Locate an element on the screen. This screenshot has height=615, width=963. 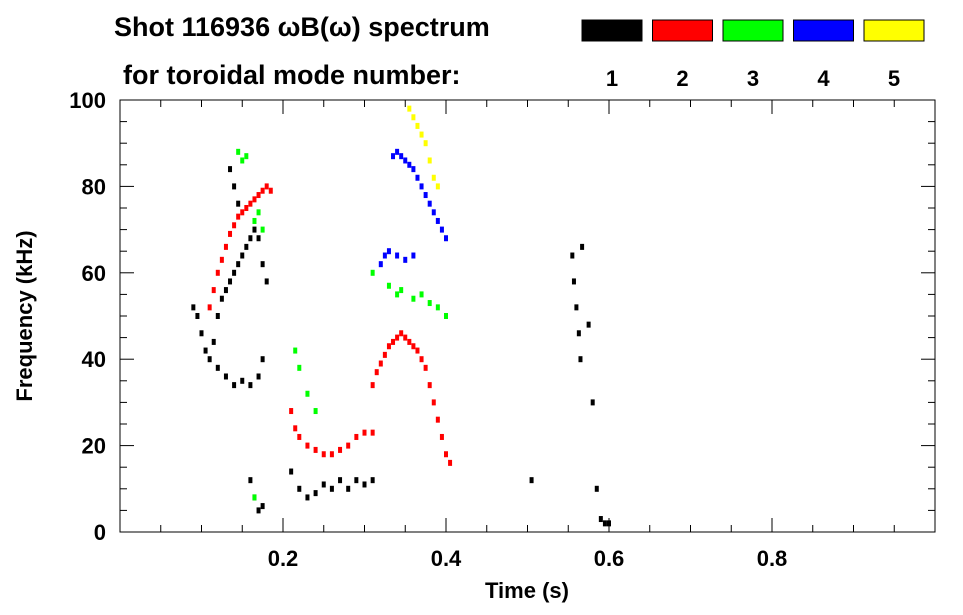
x-tick-label: 0.4 is located at coordinates (446, 558).